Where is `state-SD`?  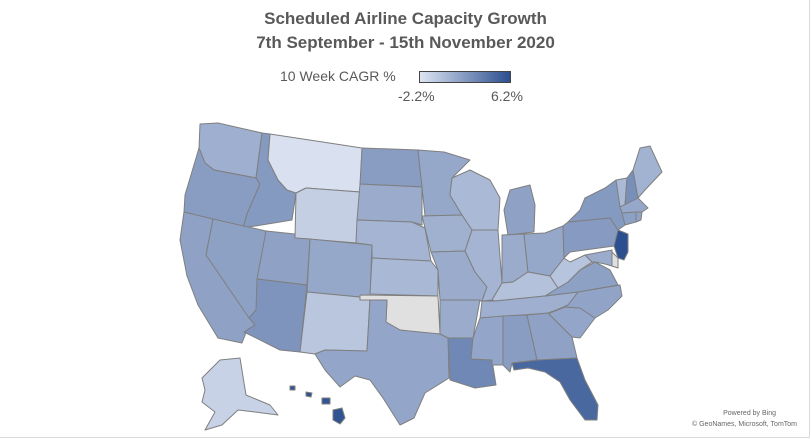
state-SD is located at coordinates (389, 204).